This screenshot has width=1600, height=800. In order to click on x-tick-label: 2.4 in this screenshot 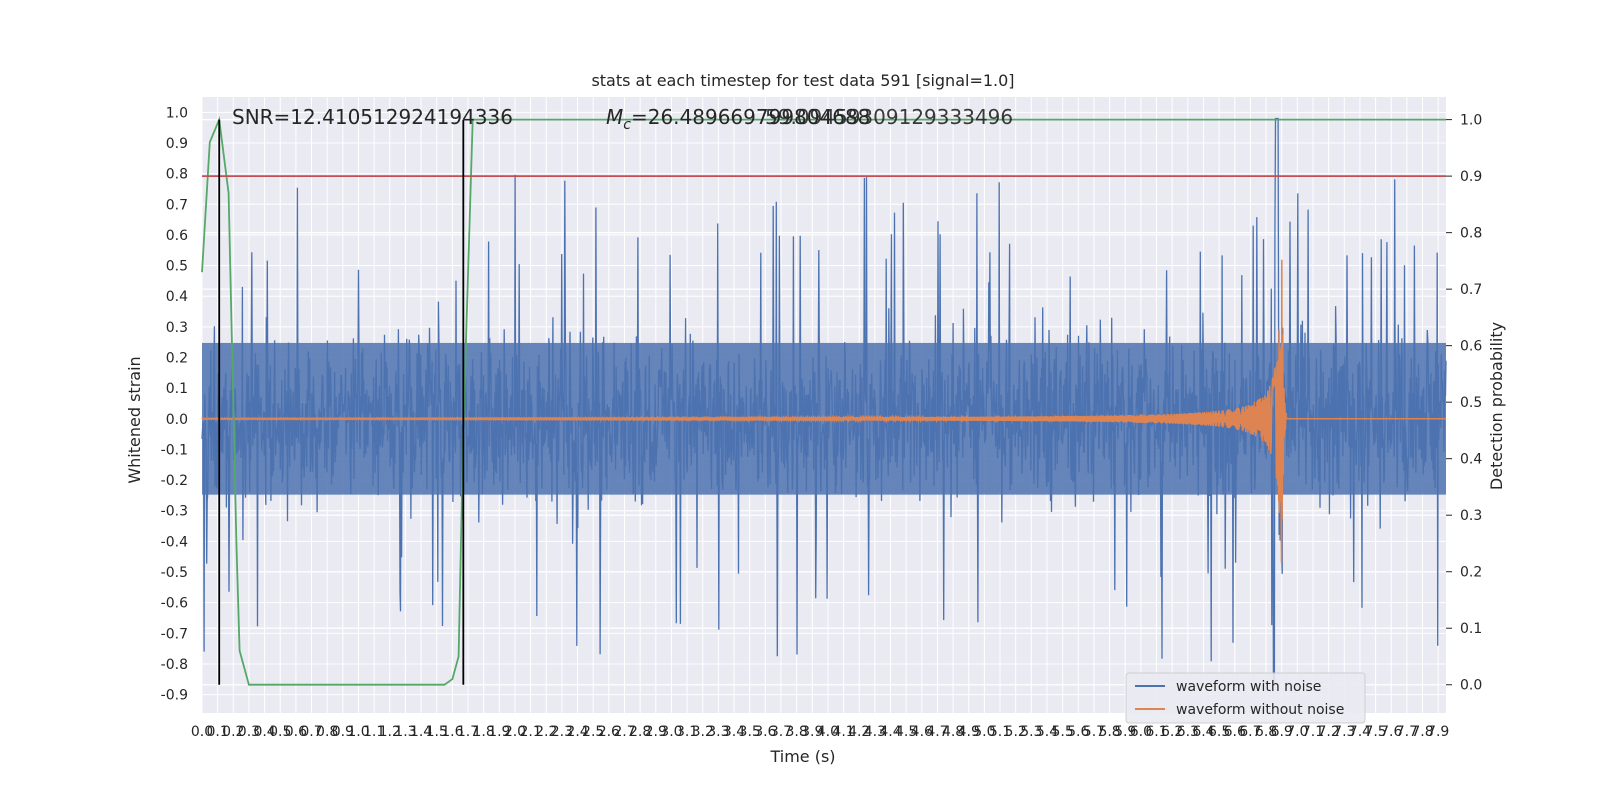, I will do `click(577, 732)`.